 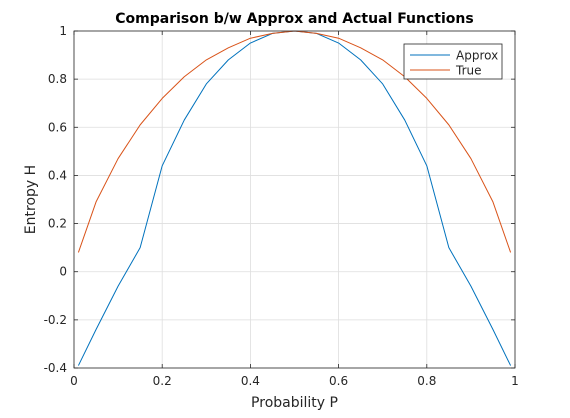 What do you see at coordinates (55, 368) in the screenshot?
I see `y-tick-label: -0.4` at bounding box center [55, 368].